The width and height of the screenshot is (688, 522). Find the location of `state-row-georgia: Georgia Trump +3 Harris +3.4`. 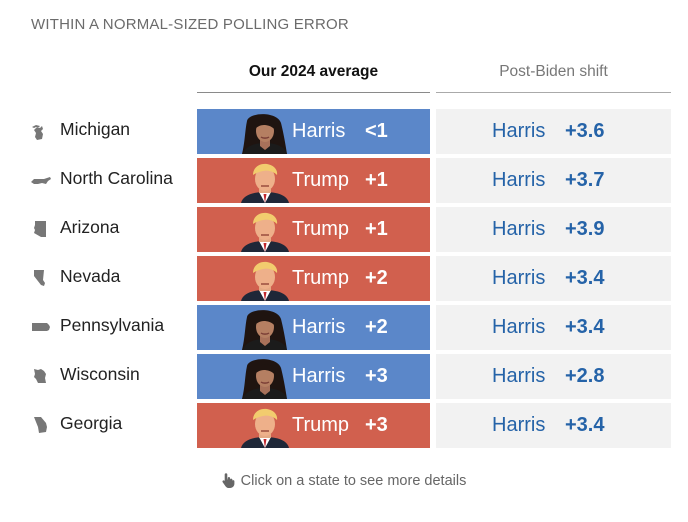

state-row-georgia: Georgia Trump +3 Harris +3.4 is located at coordinates (344, 425).